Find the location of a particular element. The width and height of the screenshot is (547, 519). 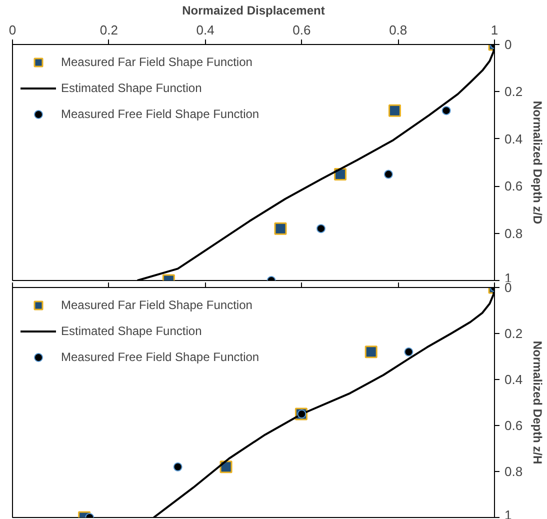

y-tick-label: 0 is located at coordinates (508, 44).